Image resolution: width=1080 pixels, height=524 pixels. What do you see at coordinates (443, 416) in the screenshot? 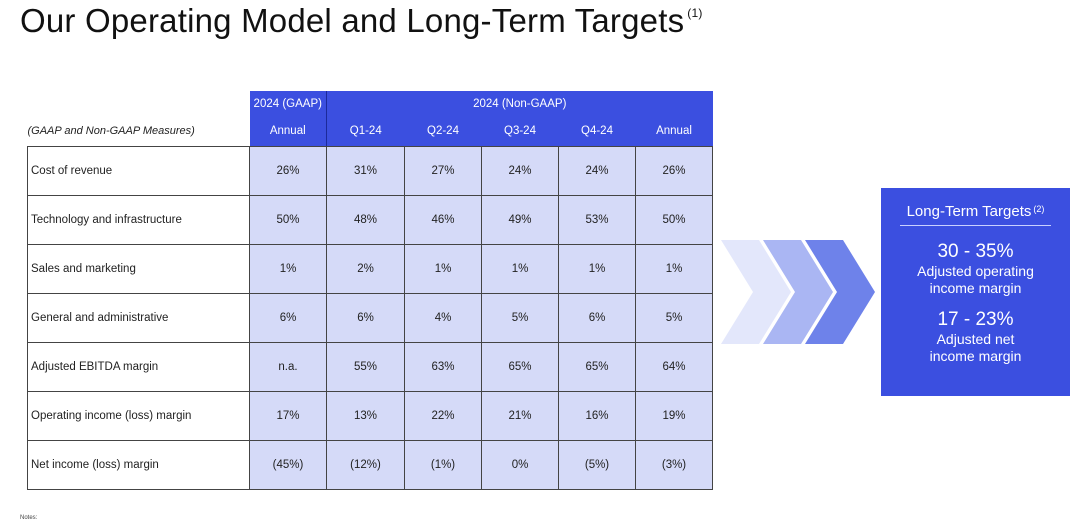
I see `cell-value: 22%` at bounding box center [443, 416].